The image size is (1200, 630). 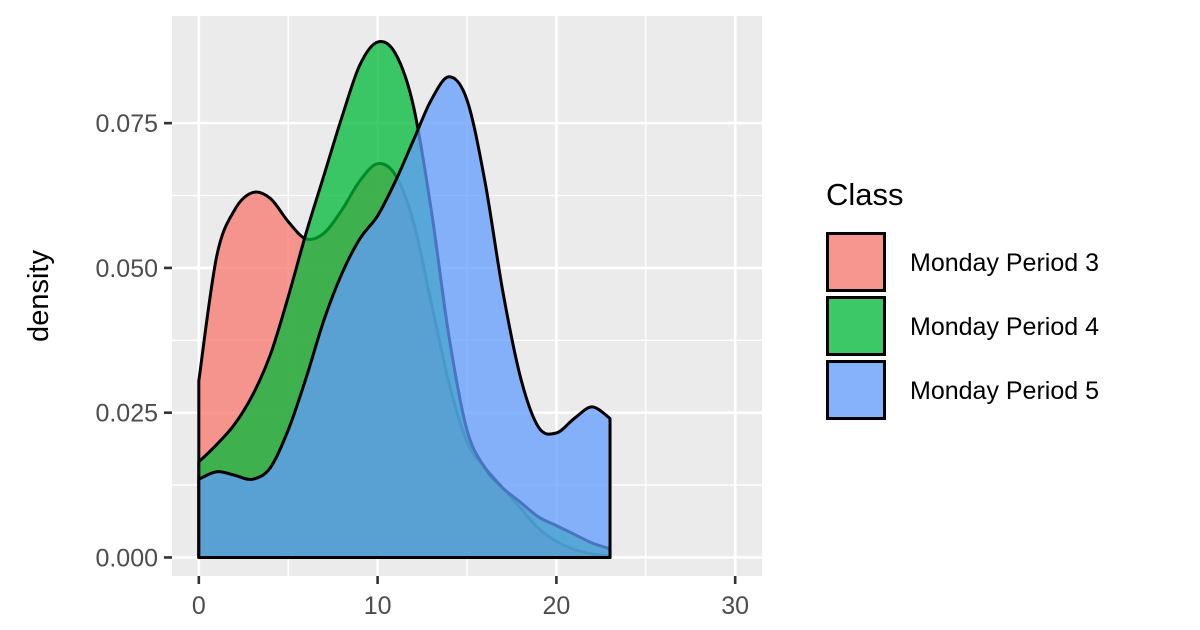 What do you see at coordinates (126, 414) in the screenshot?
I see `y-tick-label: 0.025` at bounding box center [126, 414].